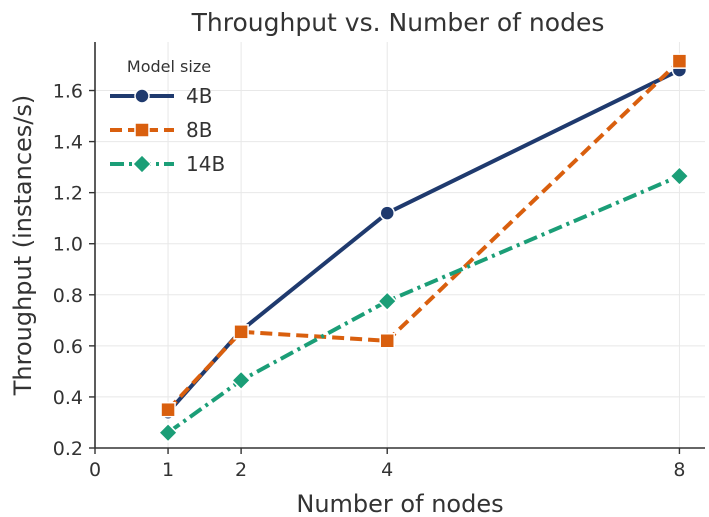 This screenshot has width=709, height=517. I want to click on x-tick-label: 2, so click(241, 470).